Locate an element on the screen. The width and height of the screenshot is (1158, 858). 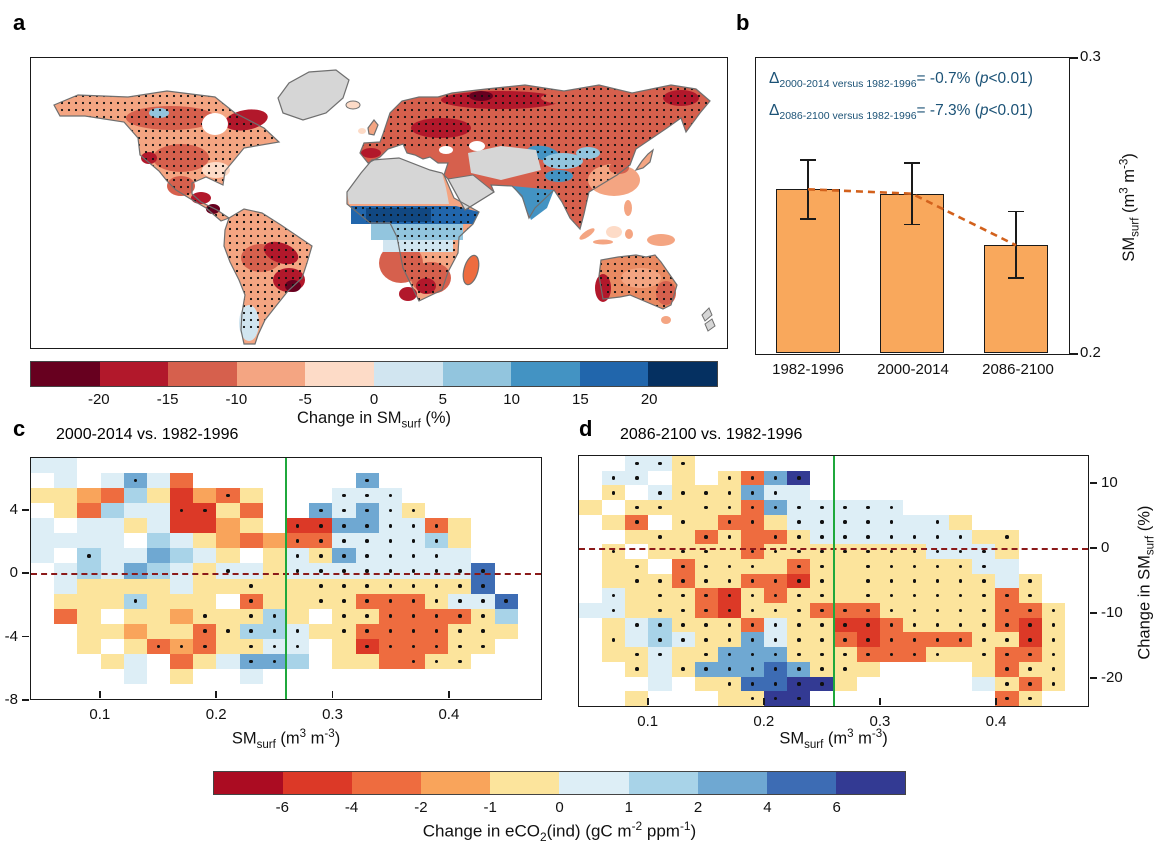
y-tick-label: 4 is located at coordinates (13, 509).